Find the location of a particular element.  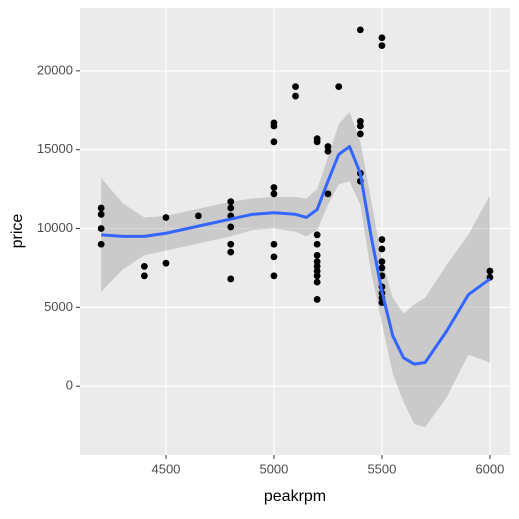

x-tick-label: 5500 is located at coordinates (381, 468).